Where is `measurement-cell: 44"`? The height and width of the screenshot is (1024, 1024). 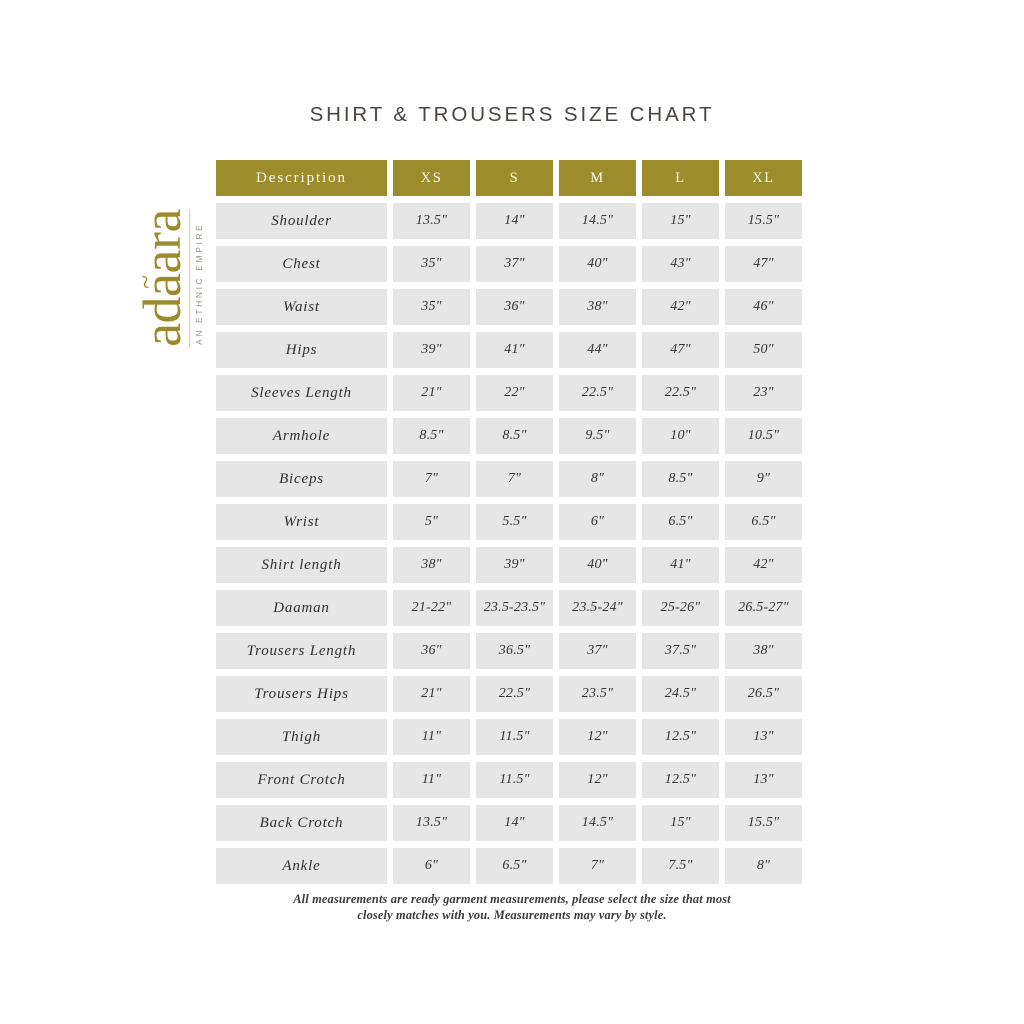 measurement-cell: 44" is located at coordinates (597, 350).